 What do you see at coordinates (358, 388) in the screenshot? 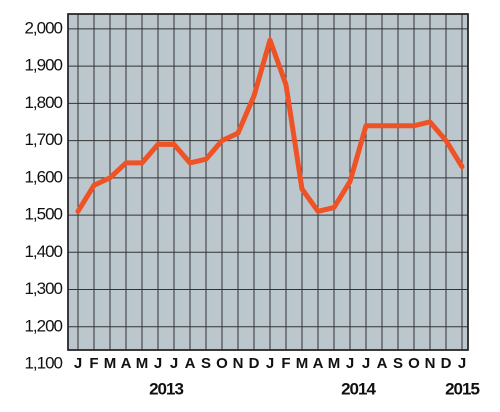
I see `year-label: 2014` at bounding box center [358, 388].